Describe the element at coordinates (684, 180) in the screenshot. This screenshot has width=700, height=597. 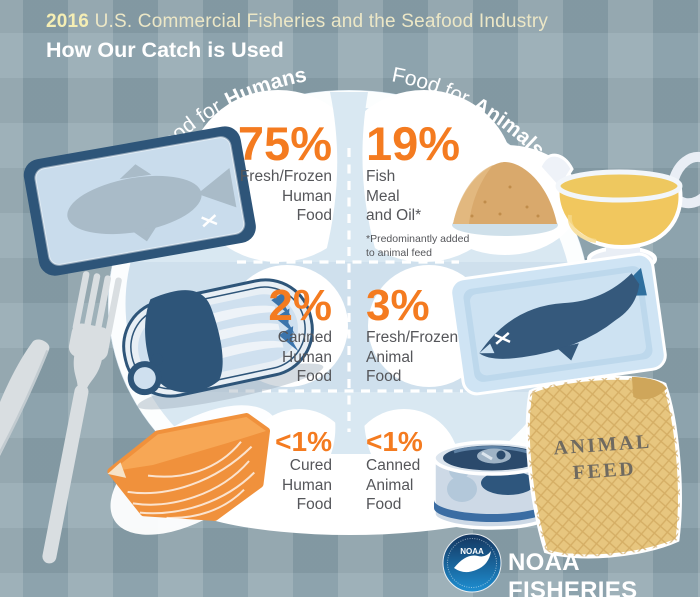
I see `handle` at that location.